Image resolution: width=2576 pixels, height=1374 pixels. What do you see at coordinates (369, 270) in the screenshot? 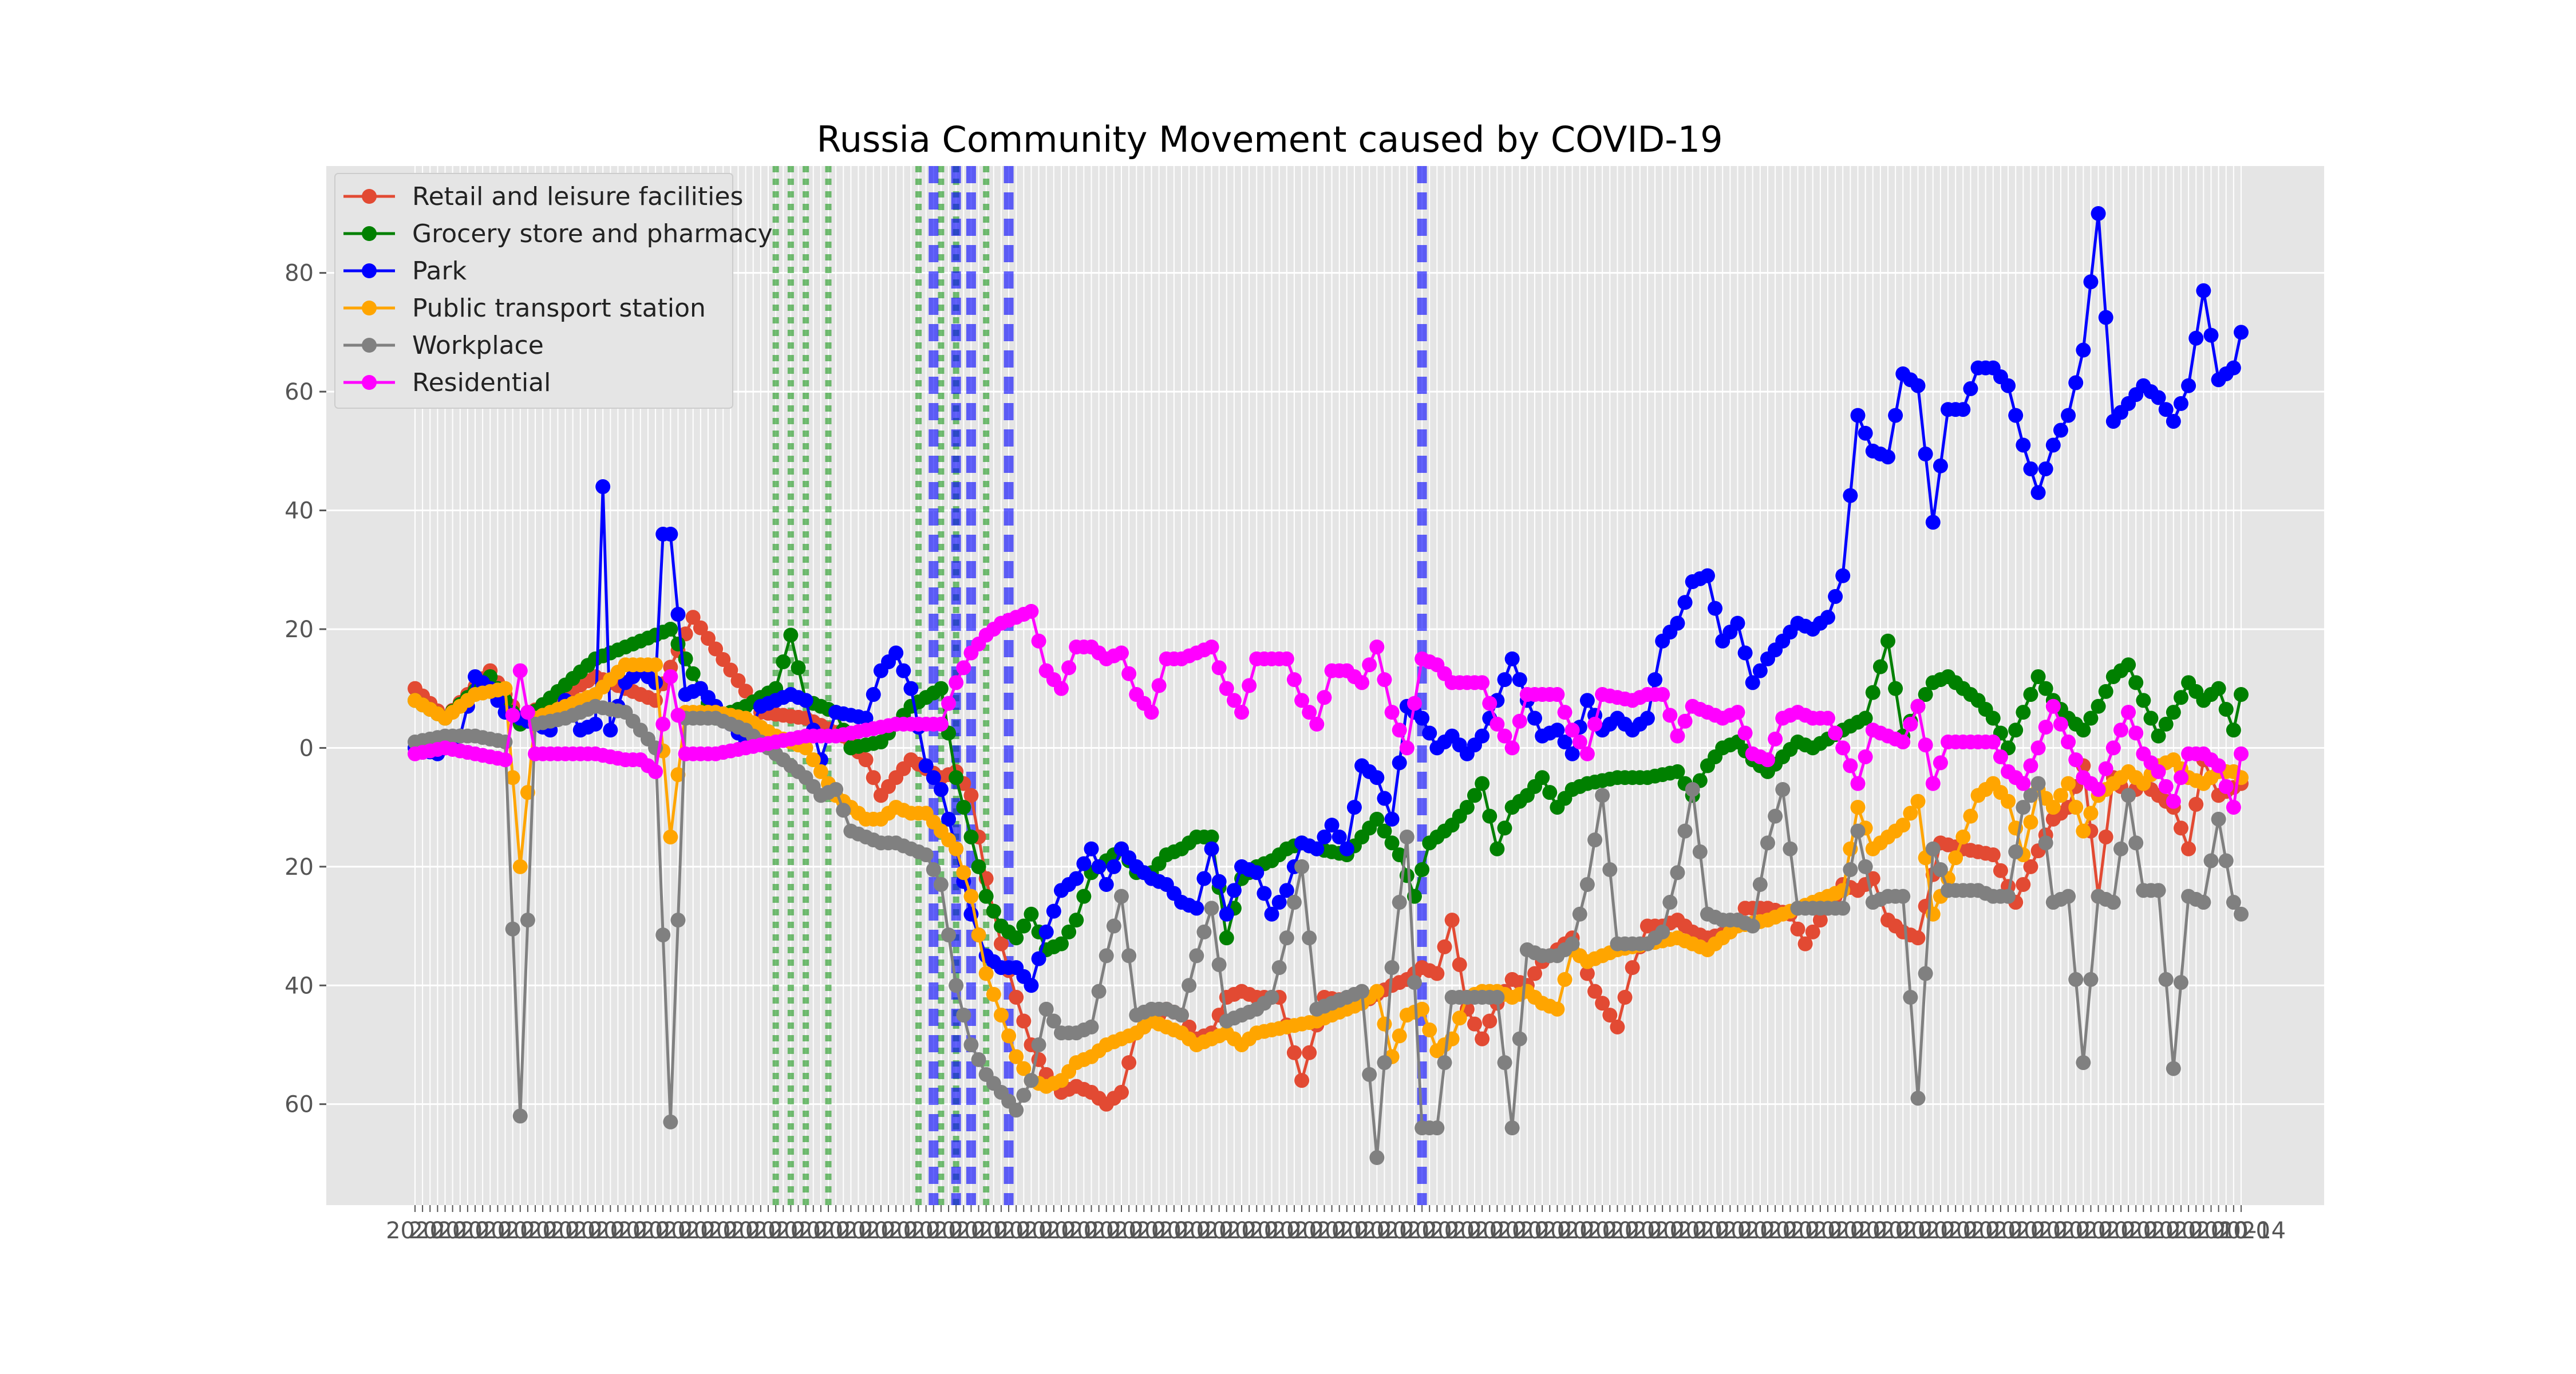
I see `legend-swatch-marker` at bounding box center [369, 270].